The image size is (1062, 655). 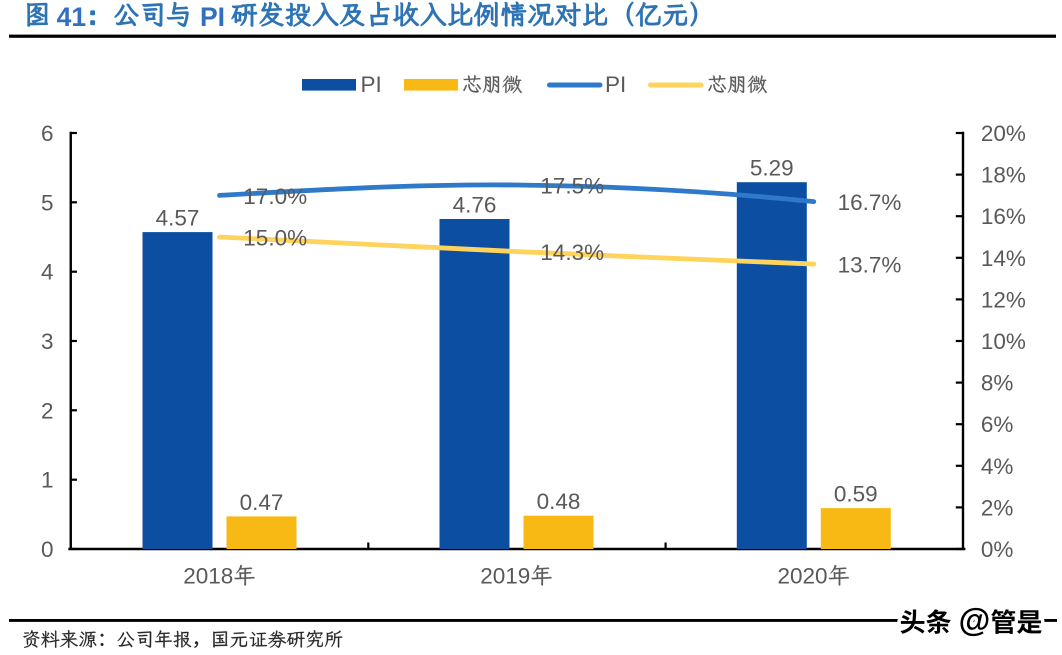 What do you see at coordinates (772, 168) in the screenshot?
I see `svg-text: 5.29` at bounding box center [772, 168].